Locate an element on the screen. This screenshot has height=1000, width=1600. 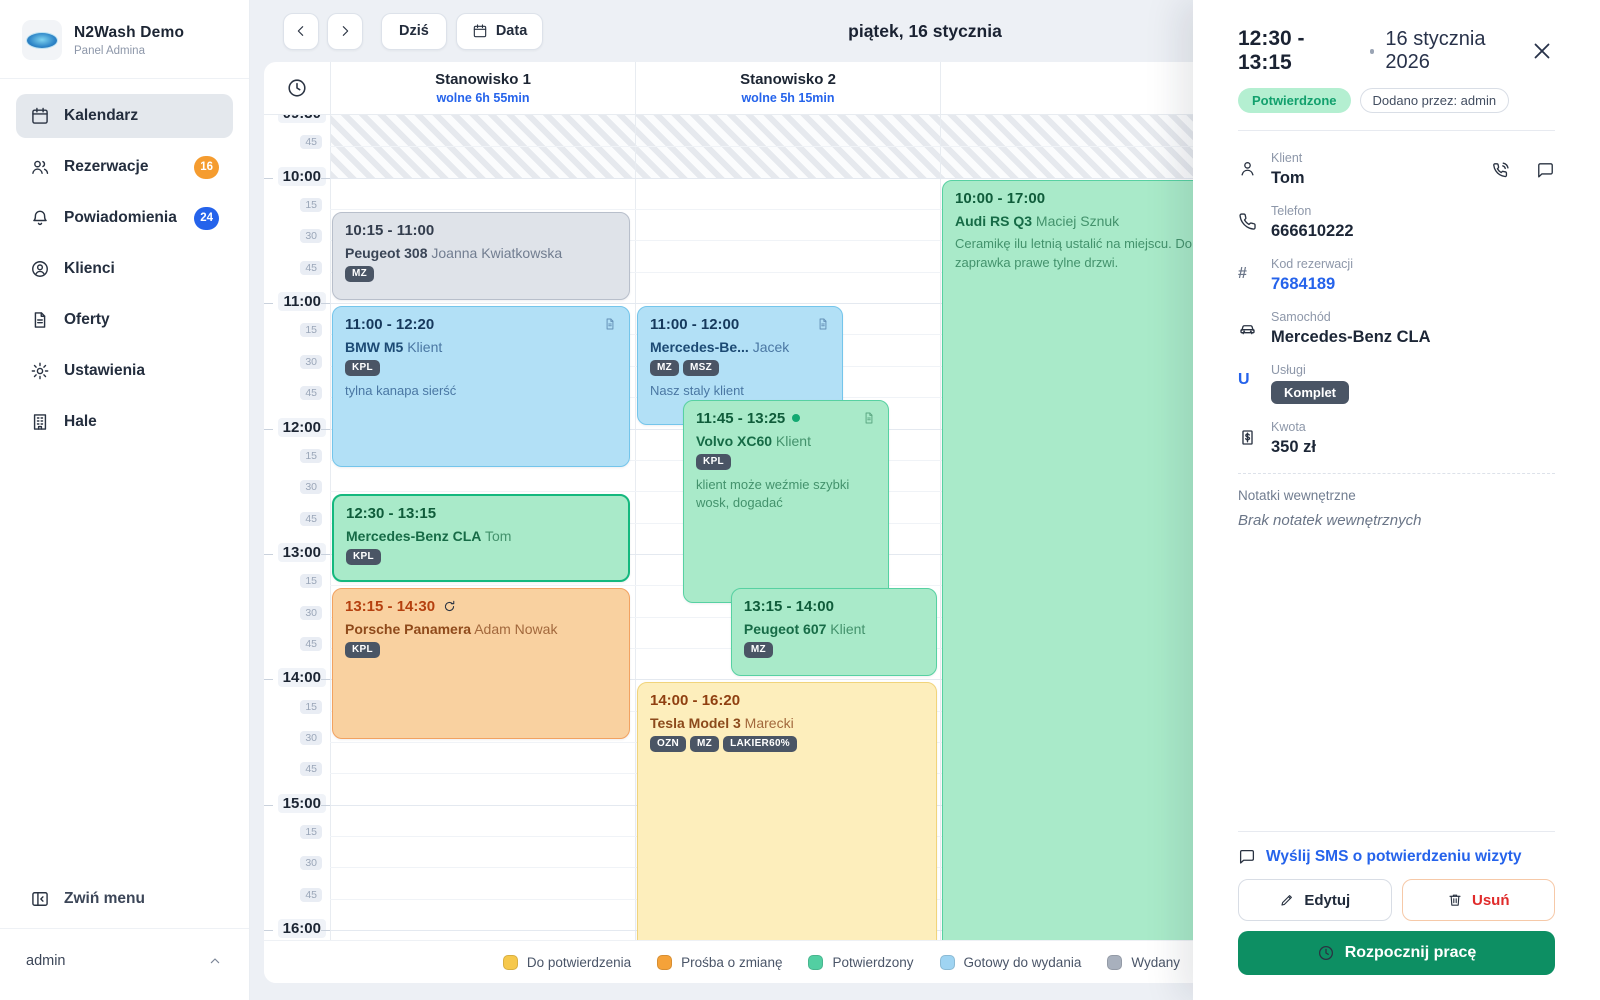
event-tag: MZ is located at coordinates (360, 273).